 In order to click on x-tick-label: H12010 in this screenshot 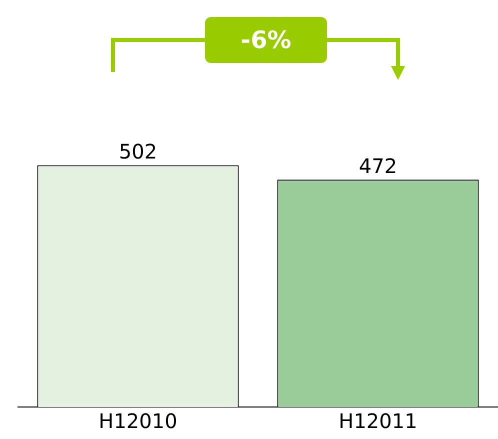, I will do `click(138, 421)`.